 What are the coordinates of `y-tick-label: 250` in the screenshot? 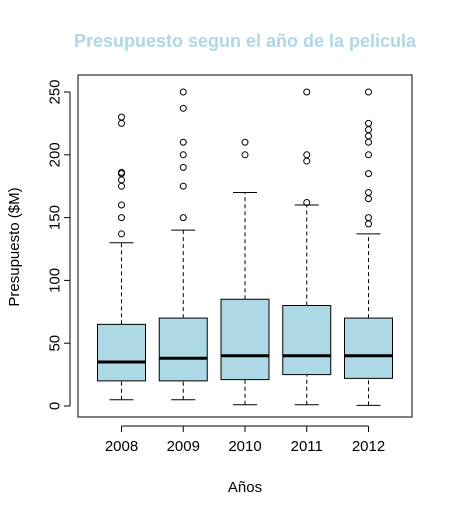 It's located at (55, 91).